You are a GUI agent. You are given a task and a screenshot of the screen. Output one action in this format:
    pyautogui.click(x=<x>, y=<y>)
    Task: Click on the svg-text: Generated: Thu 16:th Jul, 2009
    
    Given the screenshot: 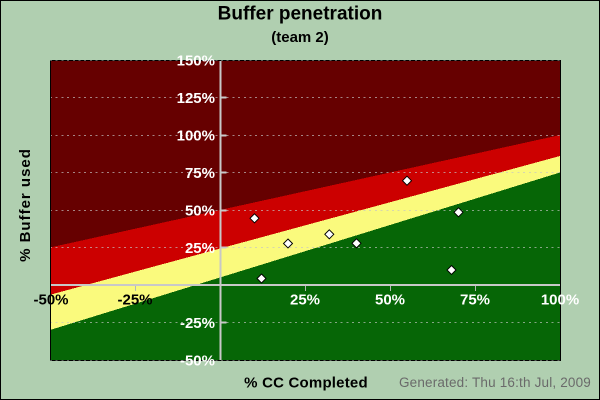 What is the action you would take?
    pyautogui.click(x=495, y=382)
    